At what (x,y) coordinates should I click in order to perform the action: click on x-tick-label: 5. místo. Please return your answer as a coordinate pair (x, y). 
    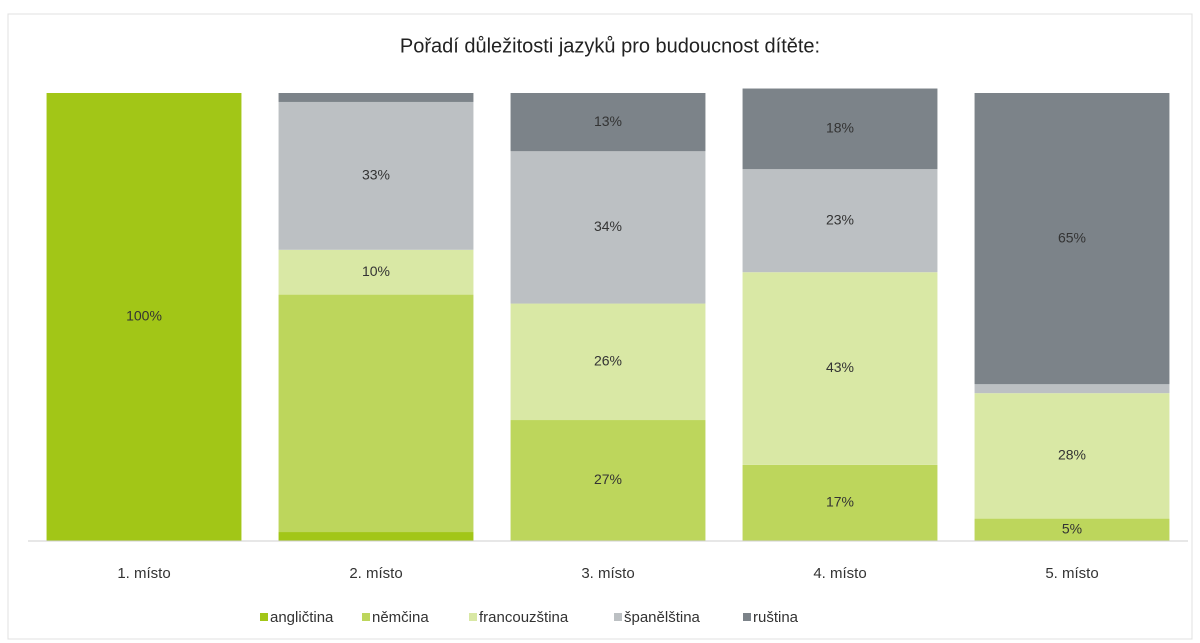
    Looking at the image, I should click on (1071, 573).